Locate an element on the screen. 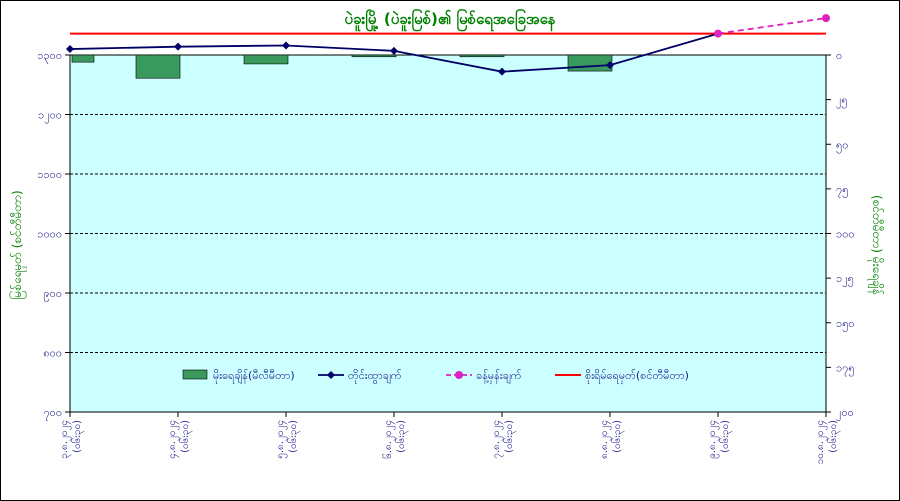 This screenshot has height=501, width=900. x-tick-date: ၁၀.၈.၂၀၂၄ is located at coordinates (821, 442).